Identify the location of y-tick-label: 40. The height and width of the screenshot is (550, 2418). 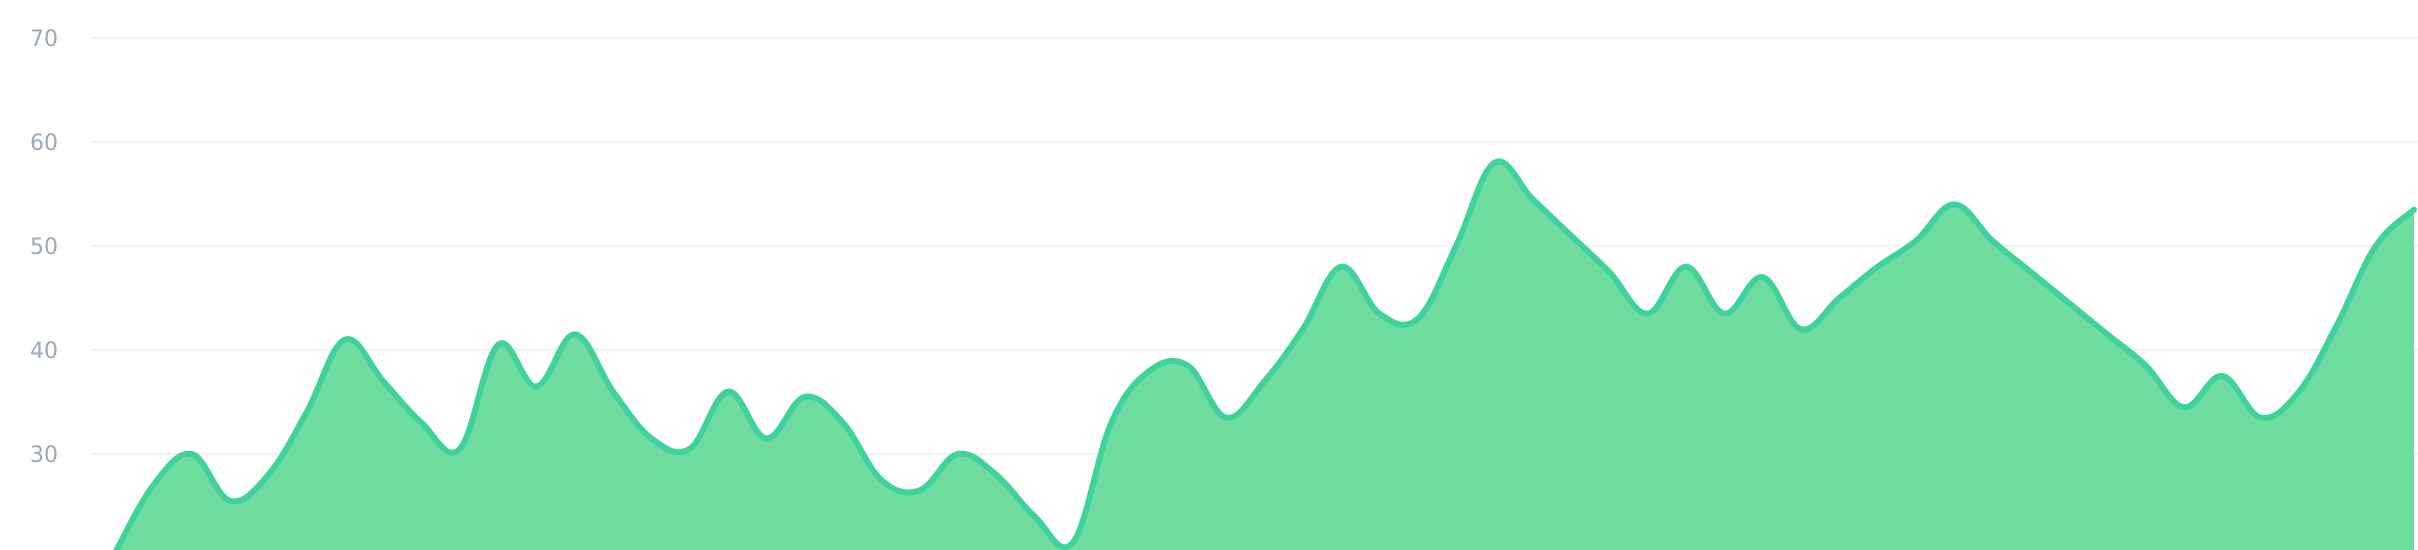
(44, 351).